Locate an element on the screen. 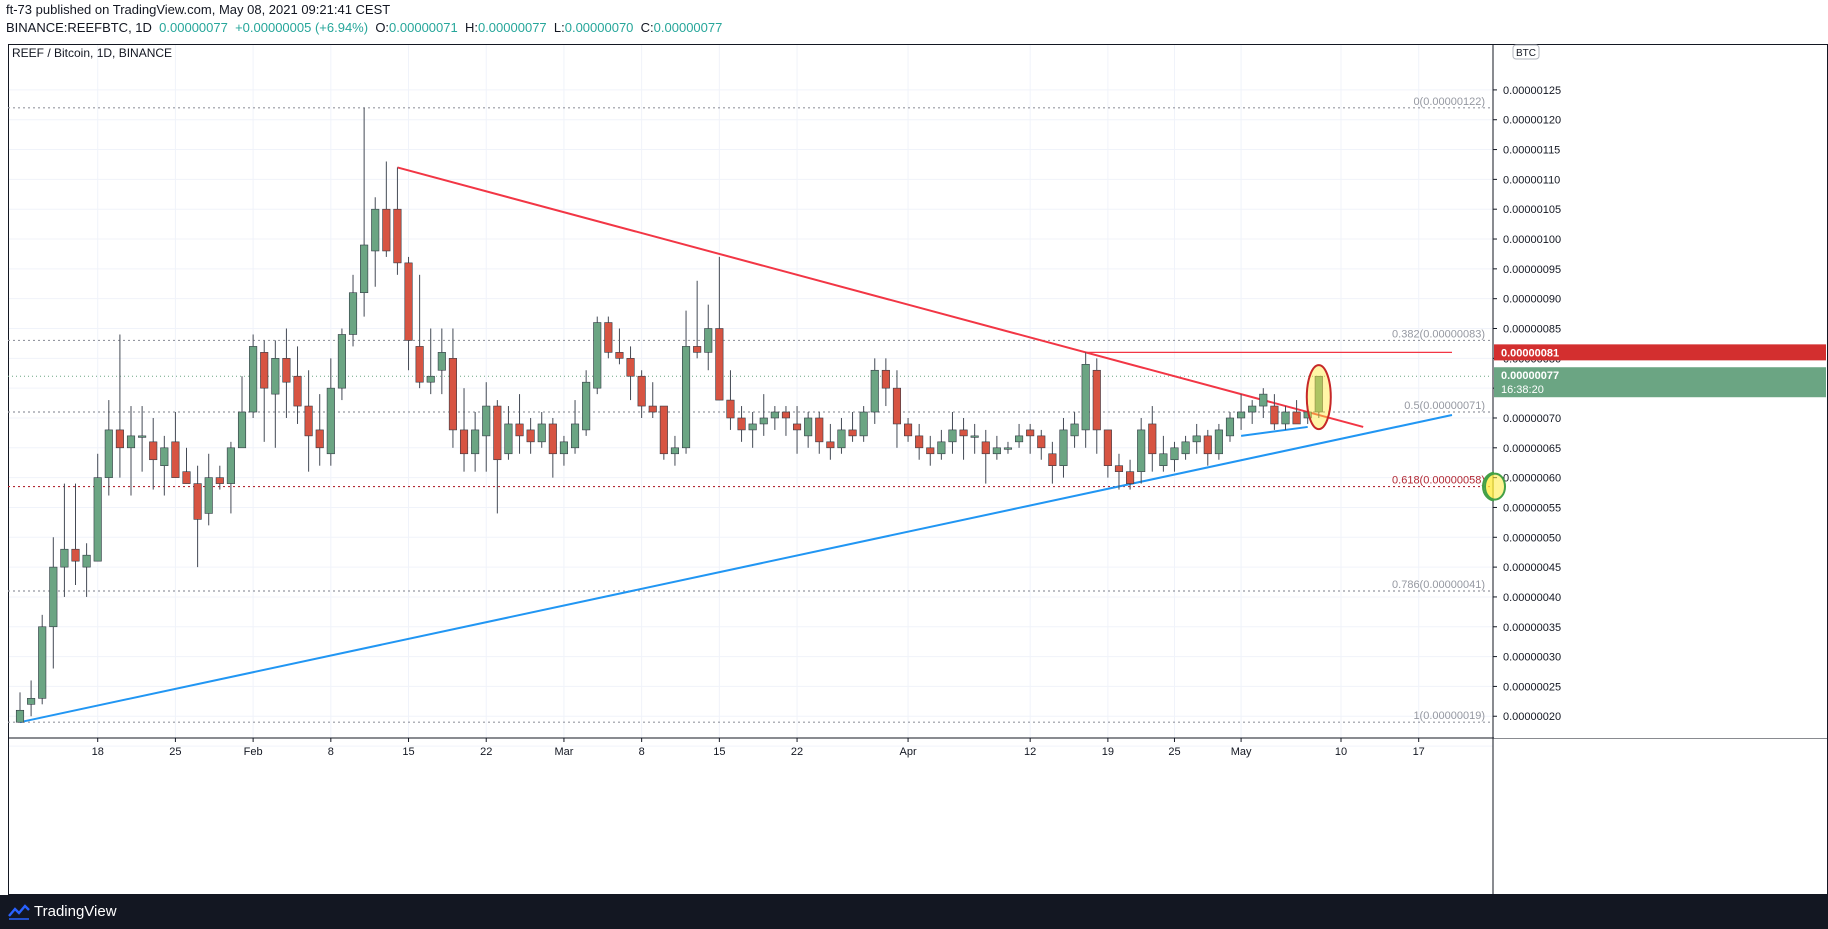  price-badge-value: 0.00000077 is located at coordinates (1530, 376).